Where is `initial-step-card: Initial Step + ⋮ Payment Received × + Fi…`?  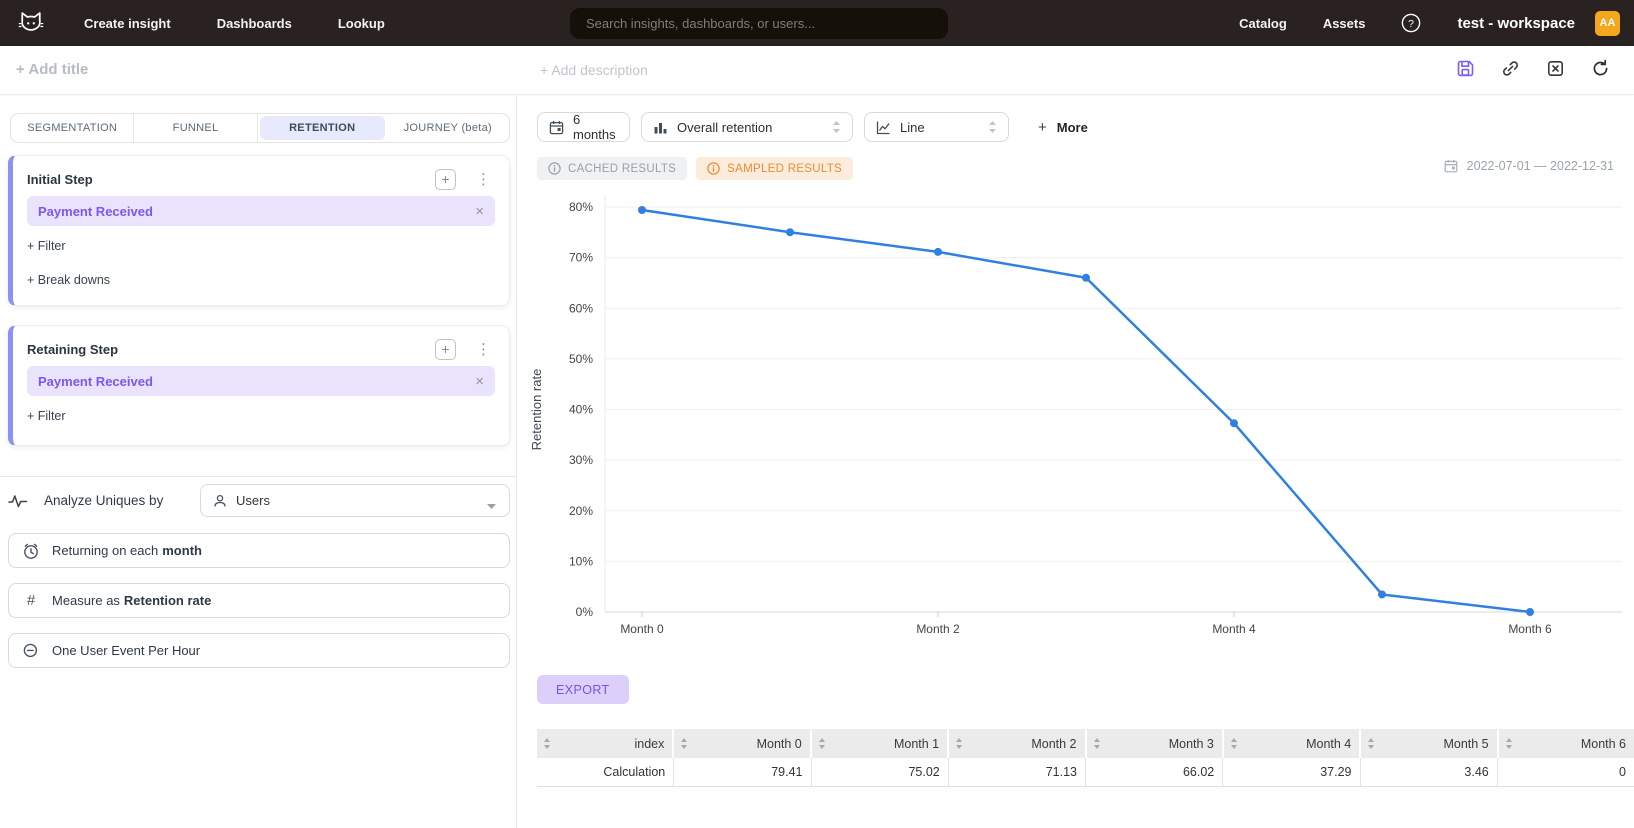
initial-step-card: Initial Step + ⋮ Payment Received × + Fi… is located at coordinates (259, 230).